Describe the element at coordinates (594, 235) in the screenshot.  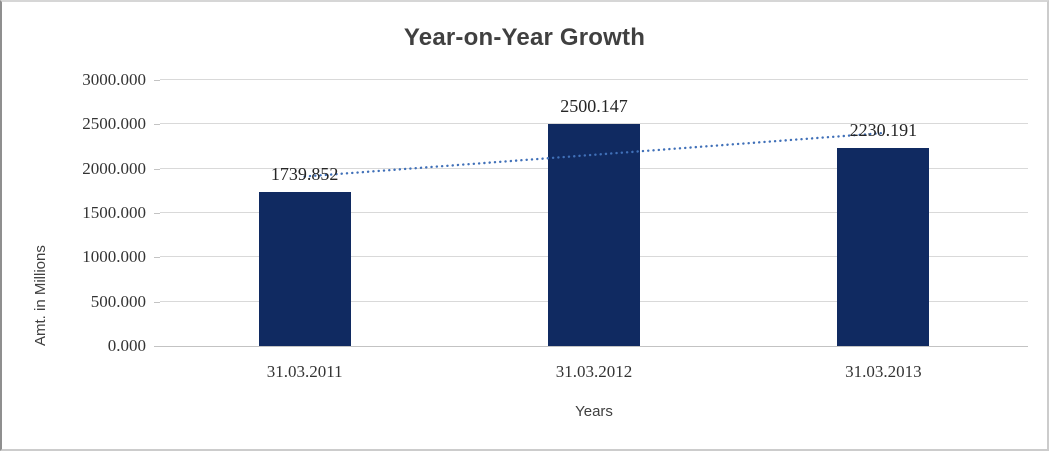
I see `bar-31.03.2012` at that location.